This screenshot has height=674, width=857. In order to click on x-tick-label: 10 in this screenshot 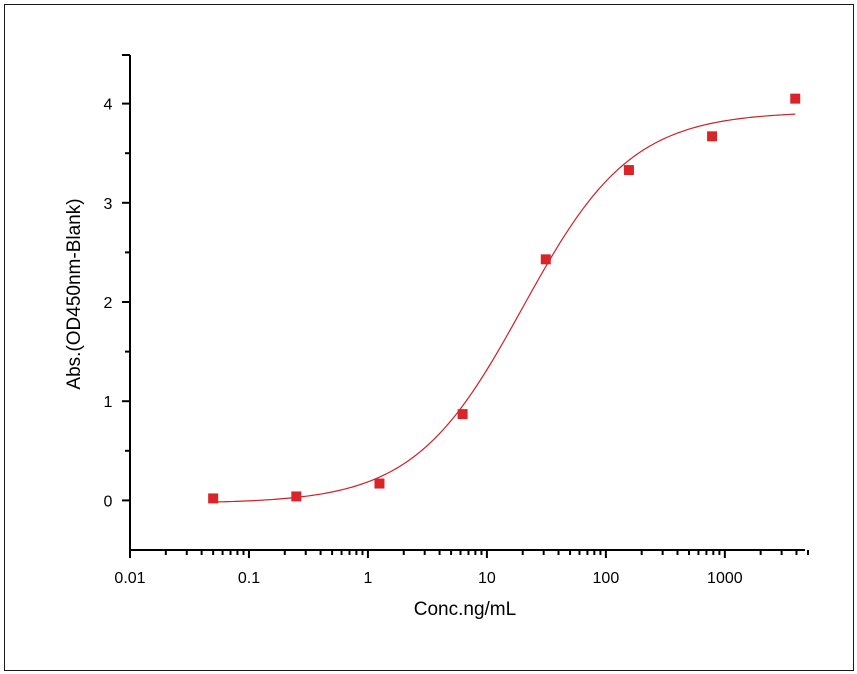, I will do `click(487, 578)`.